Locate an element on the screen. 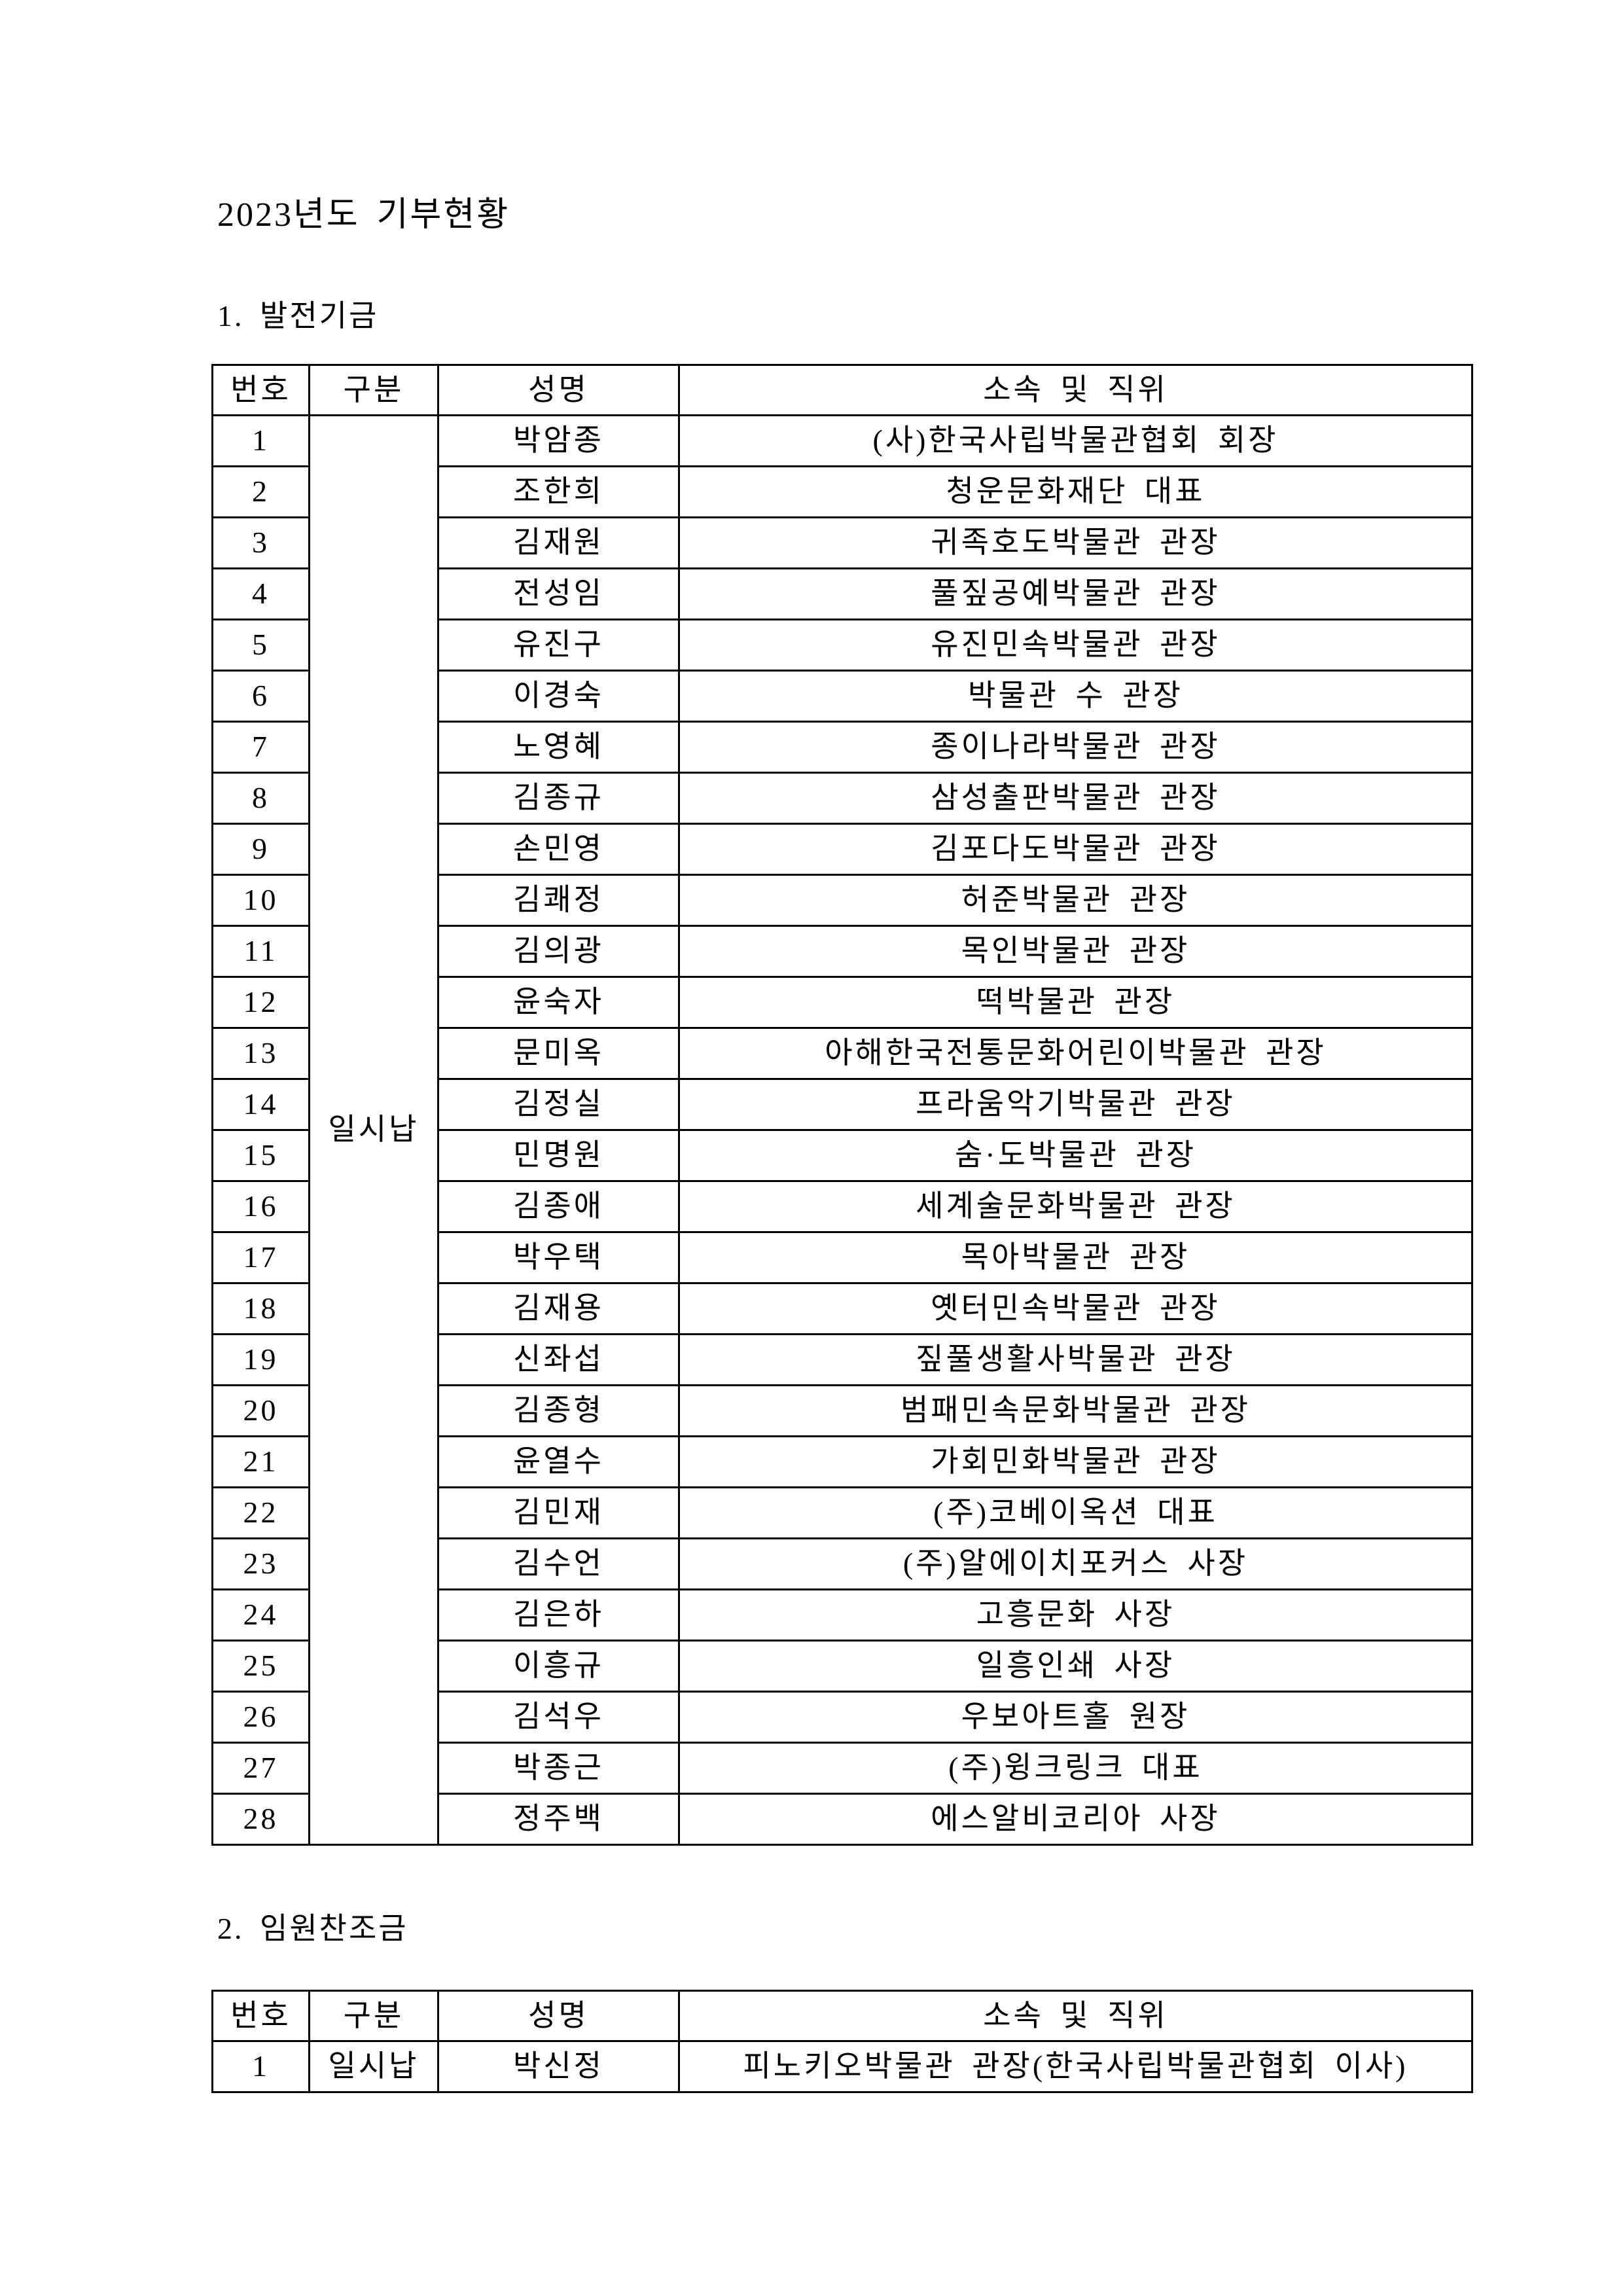  name-cell: 김은하 is located at coordinates (558, 1614).